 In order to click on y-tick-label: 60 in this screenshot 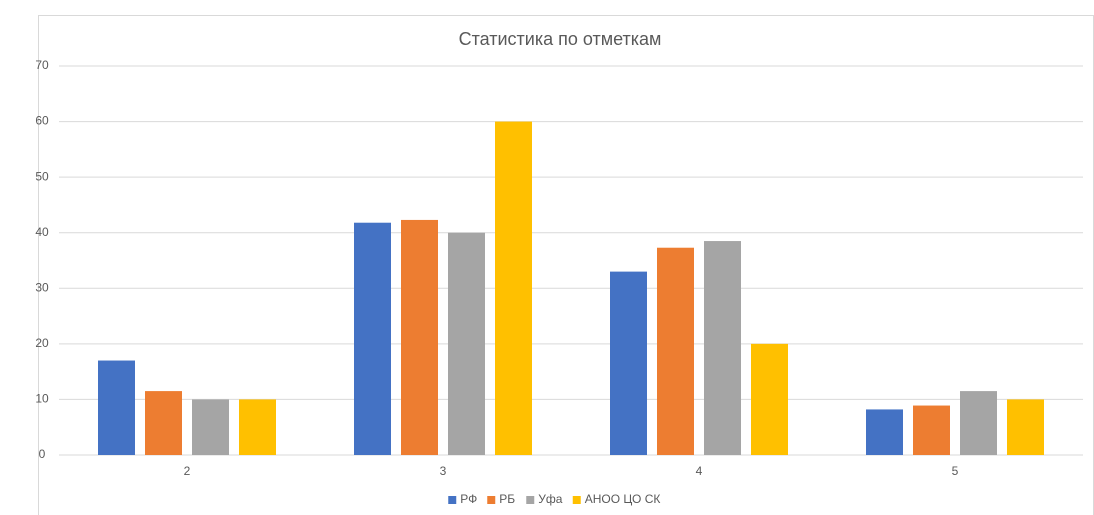, I will do `click(42, 121)`.